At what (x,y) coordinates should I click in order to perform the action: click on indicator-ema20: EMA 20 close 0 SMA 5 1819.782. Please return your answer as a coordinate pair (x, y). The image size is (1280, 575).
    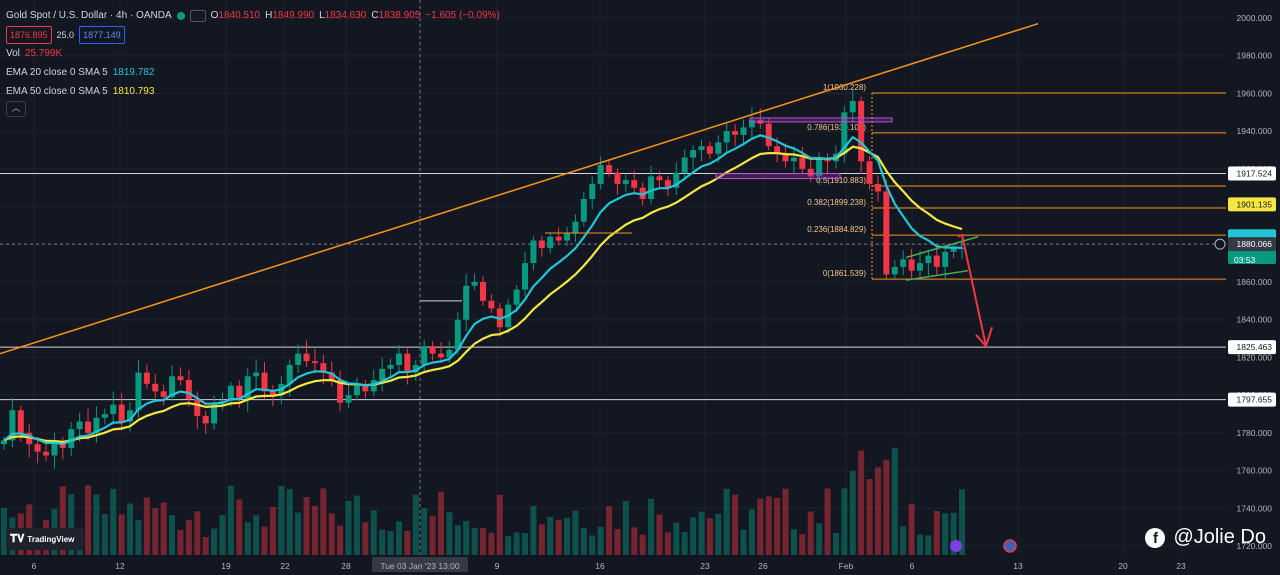
    Looking at the image, I should click on (80, 72).